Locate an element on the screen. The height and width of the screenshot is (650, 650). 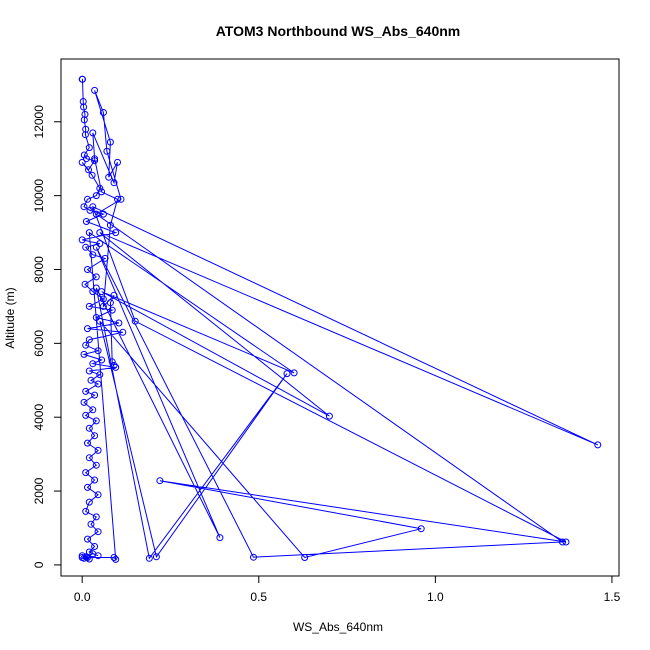
y-axis: 0 2000 4000 6000 8000 10000 12000 is located at coordinates (47, 336).